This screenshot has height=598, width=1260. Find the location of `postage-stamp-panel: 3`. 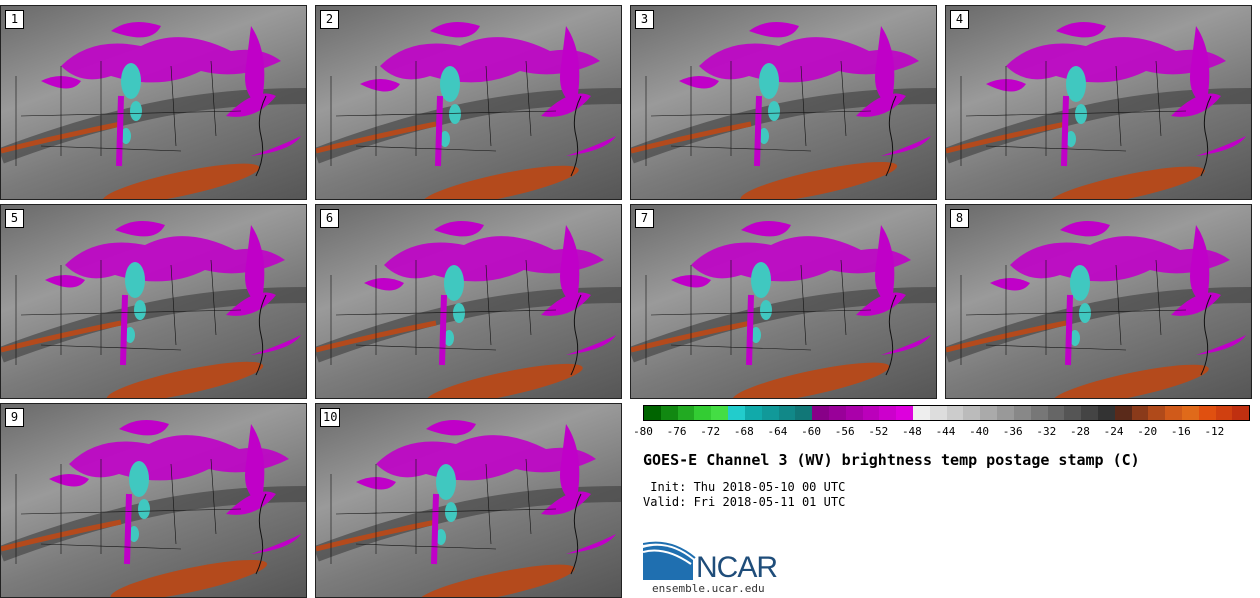

postage-stamp-panel: 3 is located at coordinates (783, 102).